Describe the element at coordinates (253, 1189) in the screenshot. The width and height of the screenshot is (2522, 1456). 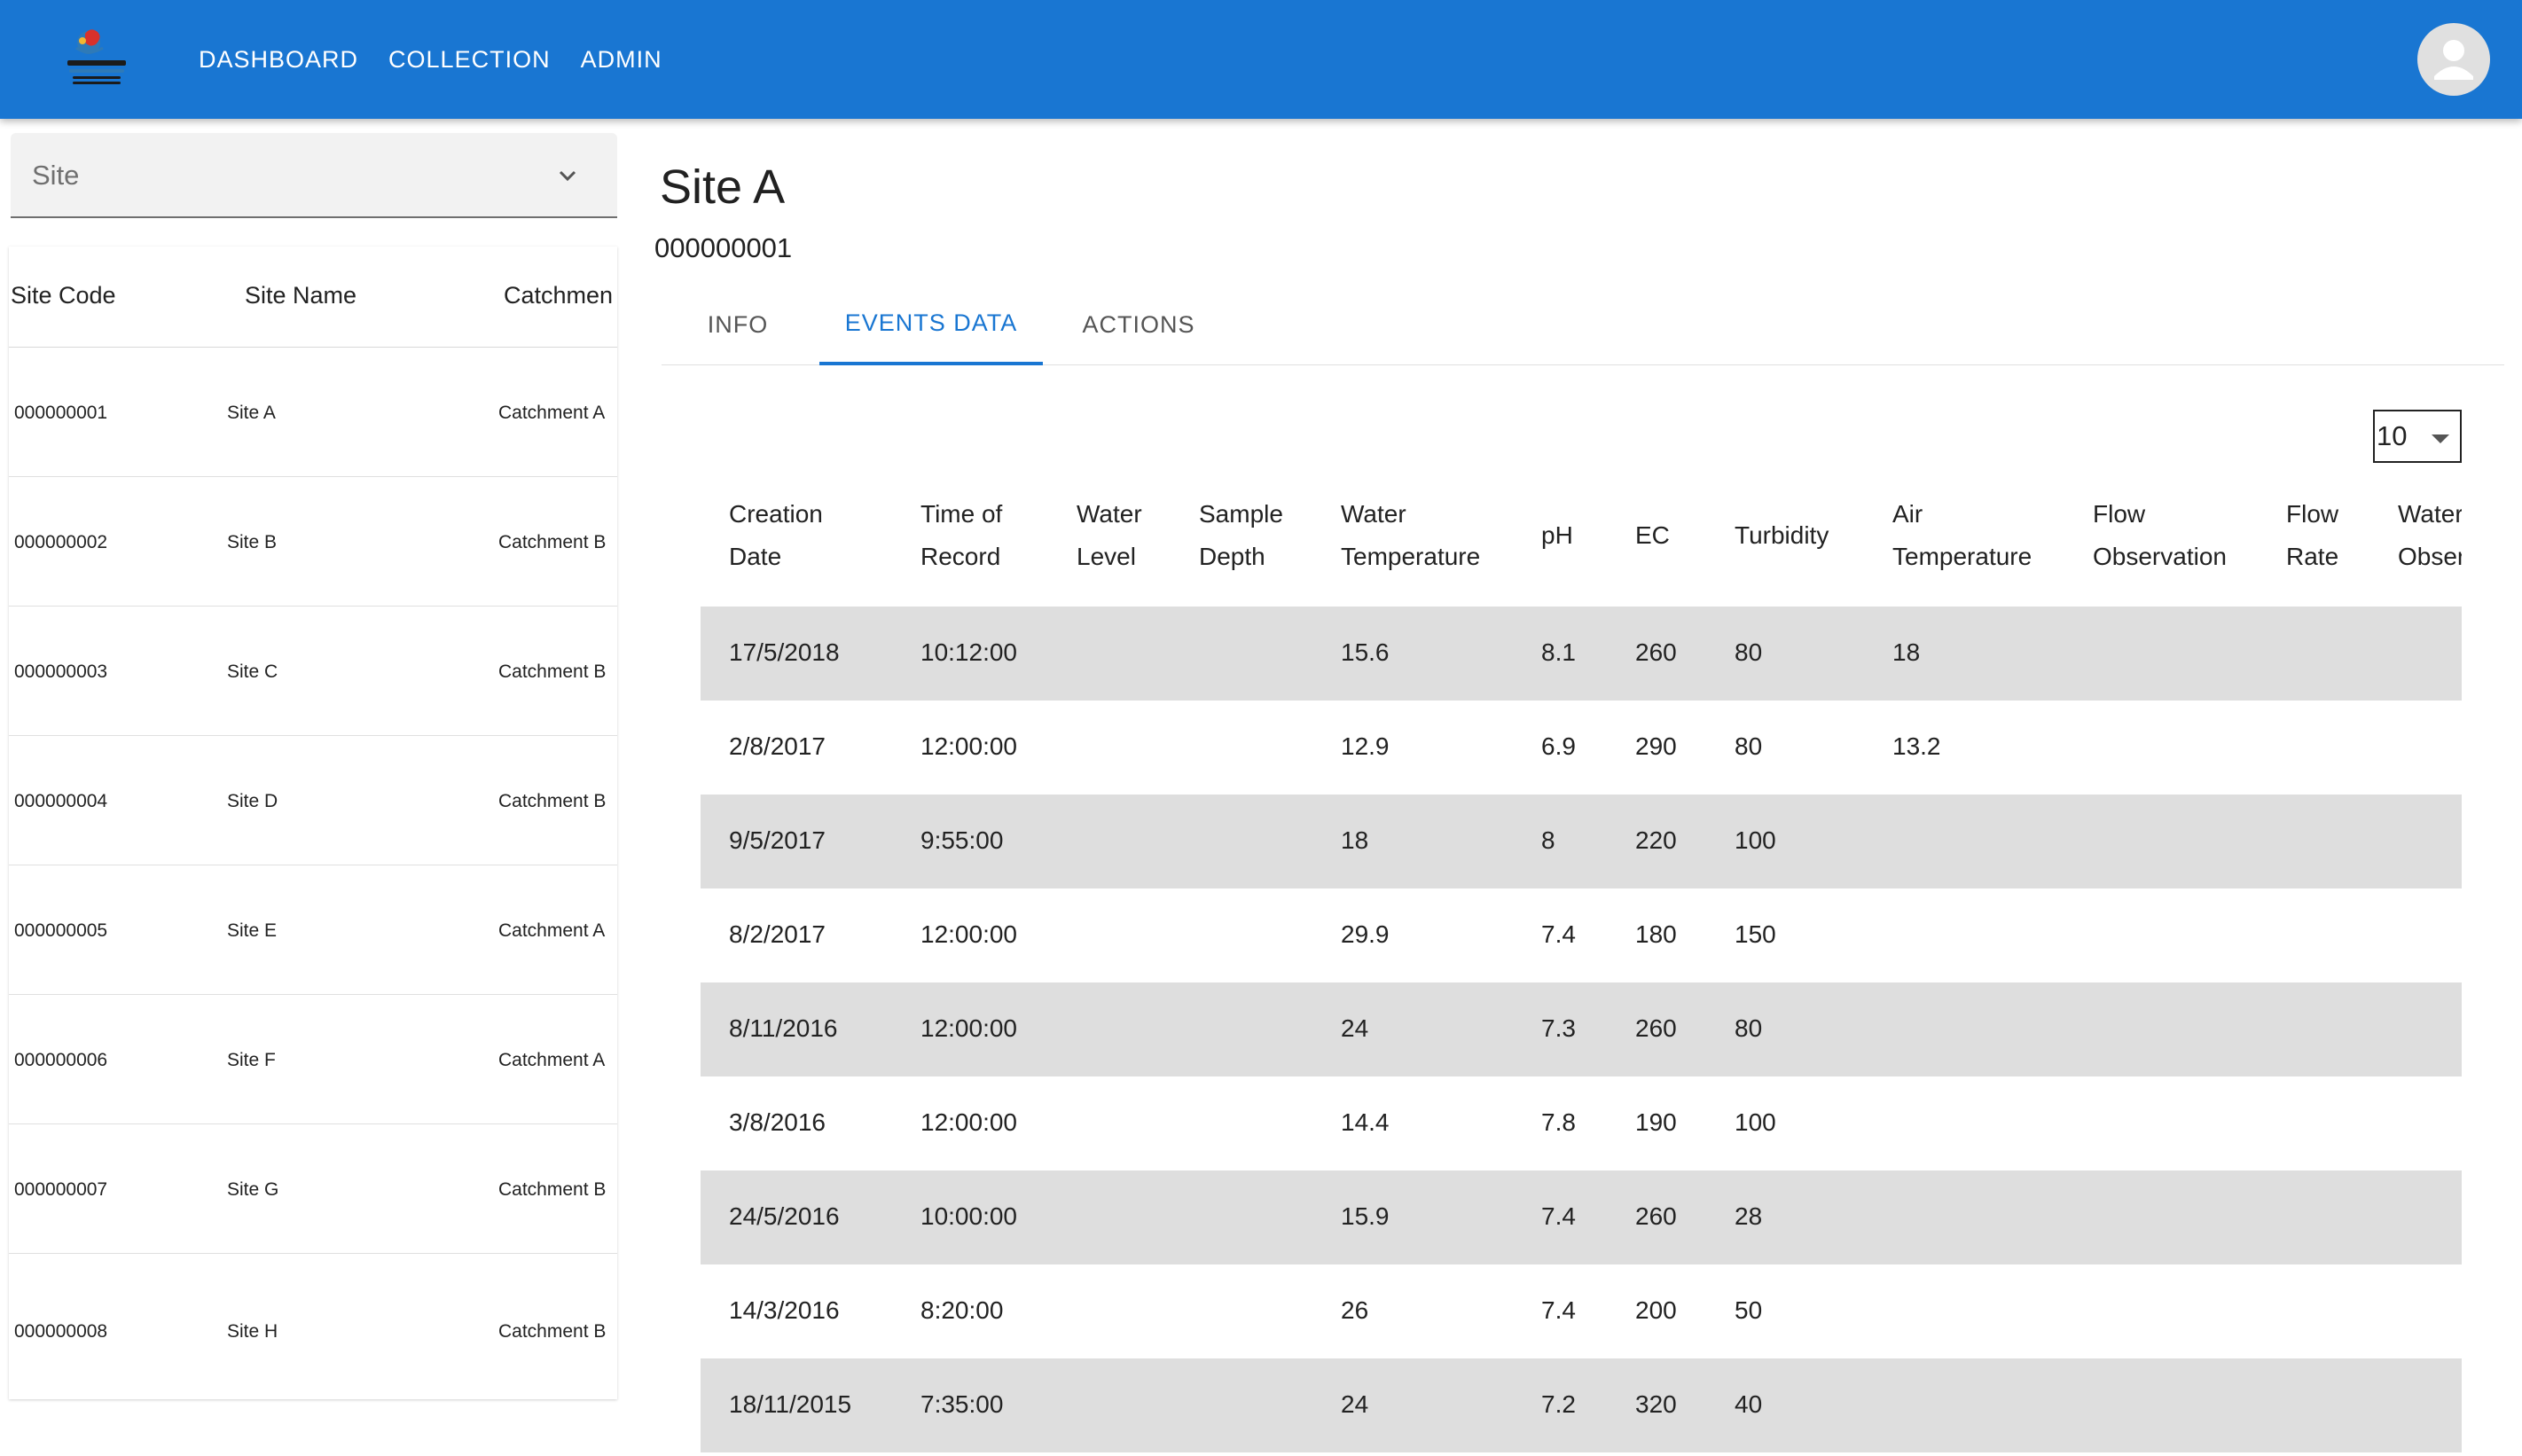
I see `site-name-cell: Site G` at that location.